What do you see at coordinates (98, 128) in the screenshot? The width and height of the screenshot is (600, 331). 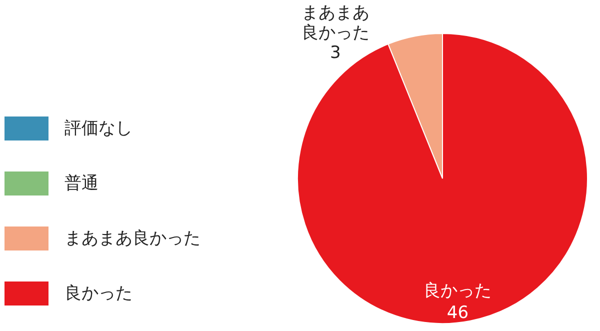 I see `legend-label: 評価なし` at bounding box center [98, 128].